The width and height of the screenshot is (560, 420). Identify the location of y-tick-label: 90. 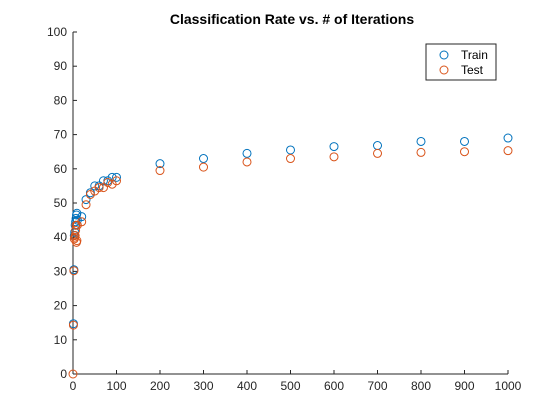
(61, 66).